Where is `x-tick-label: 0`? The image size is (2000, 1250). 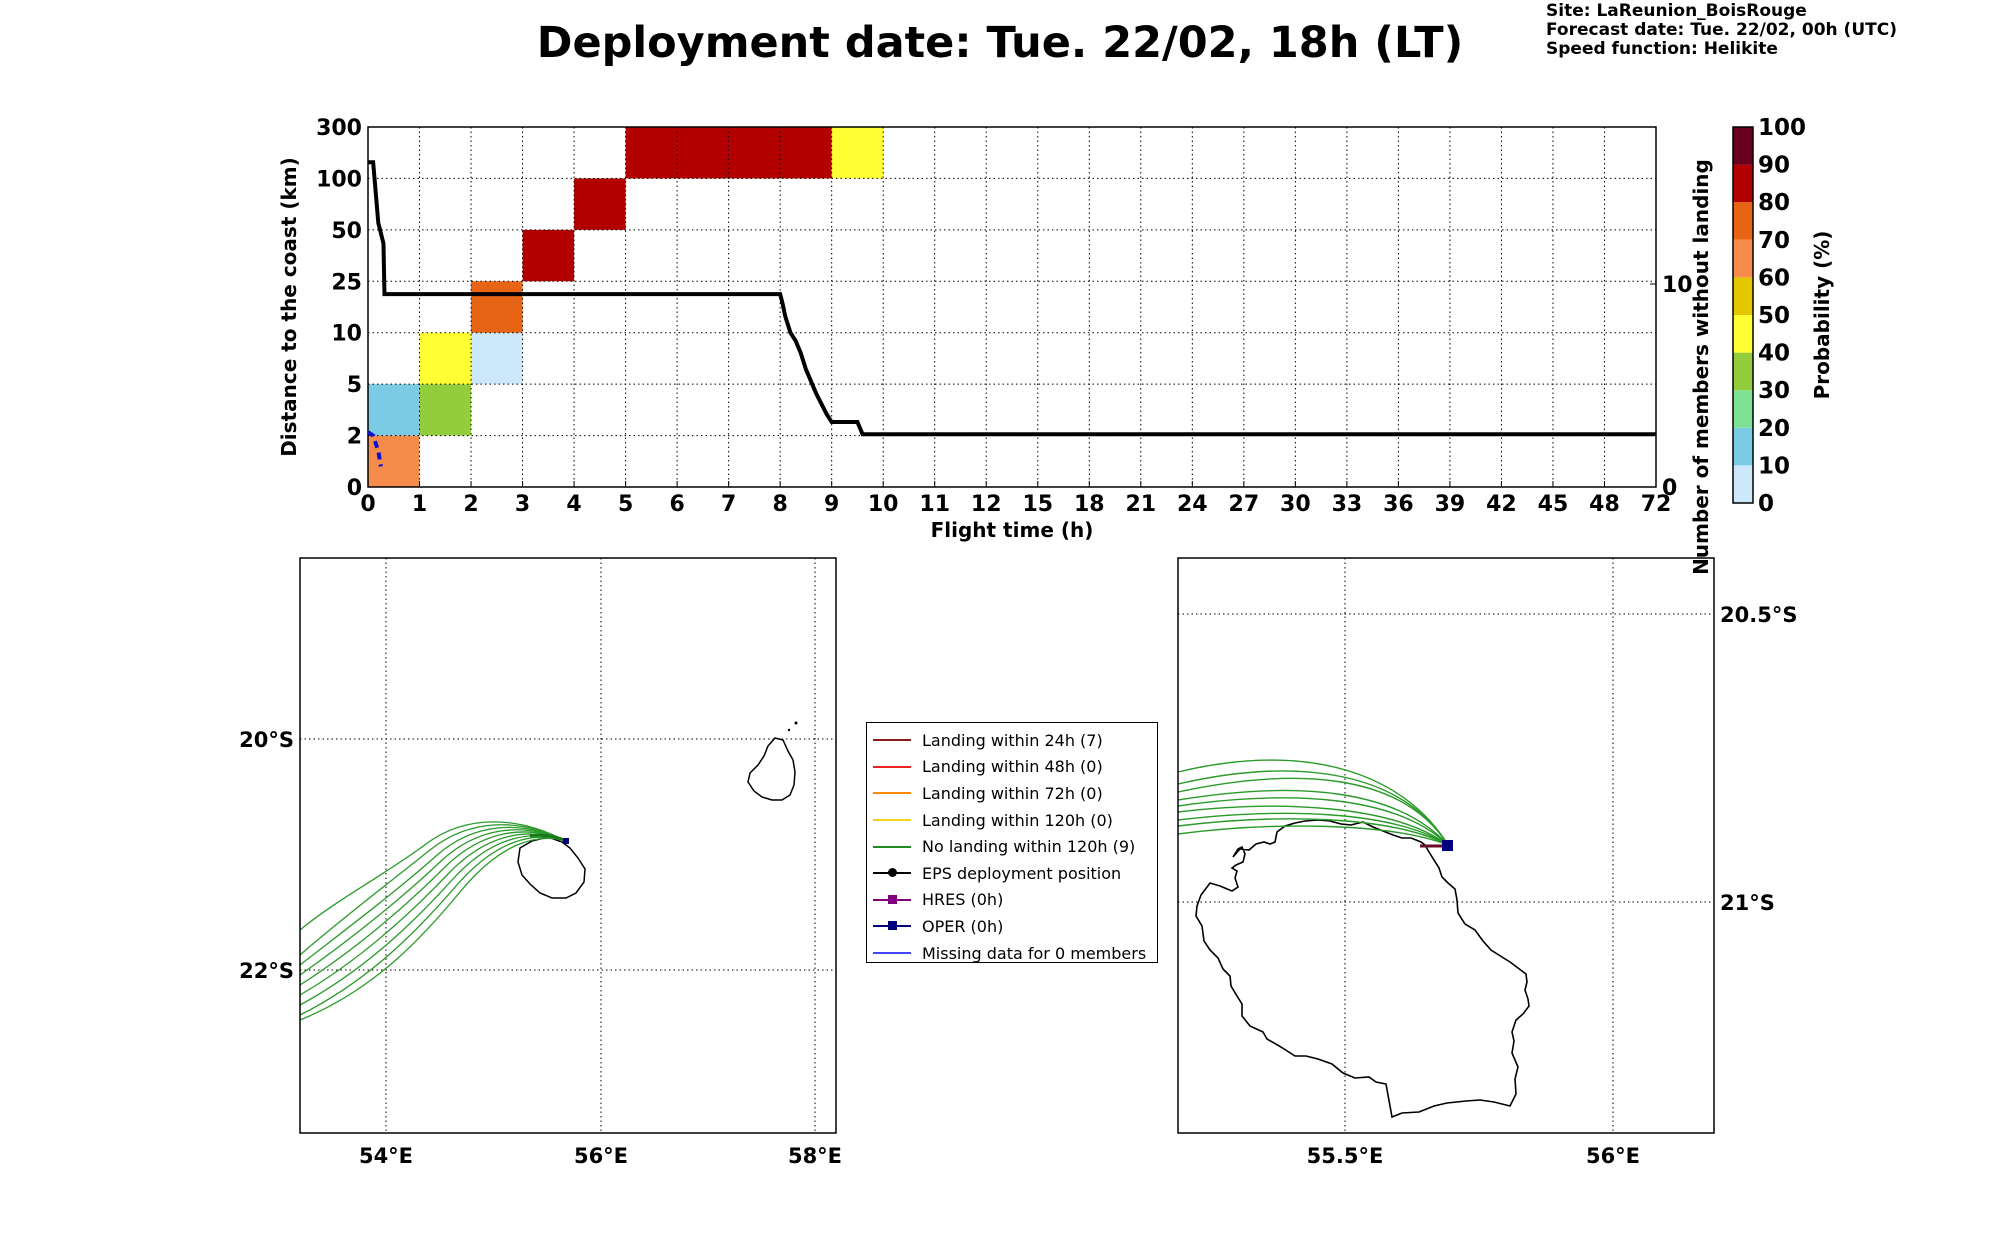 x-tick-label: 0 is located at coordinates (367, 504).